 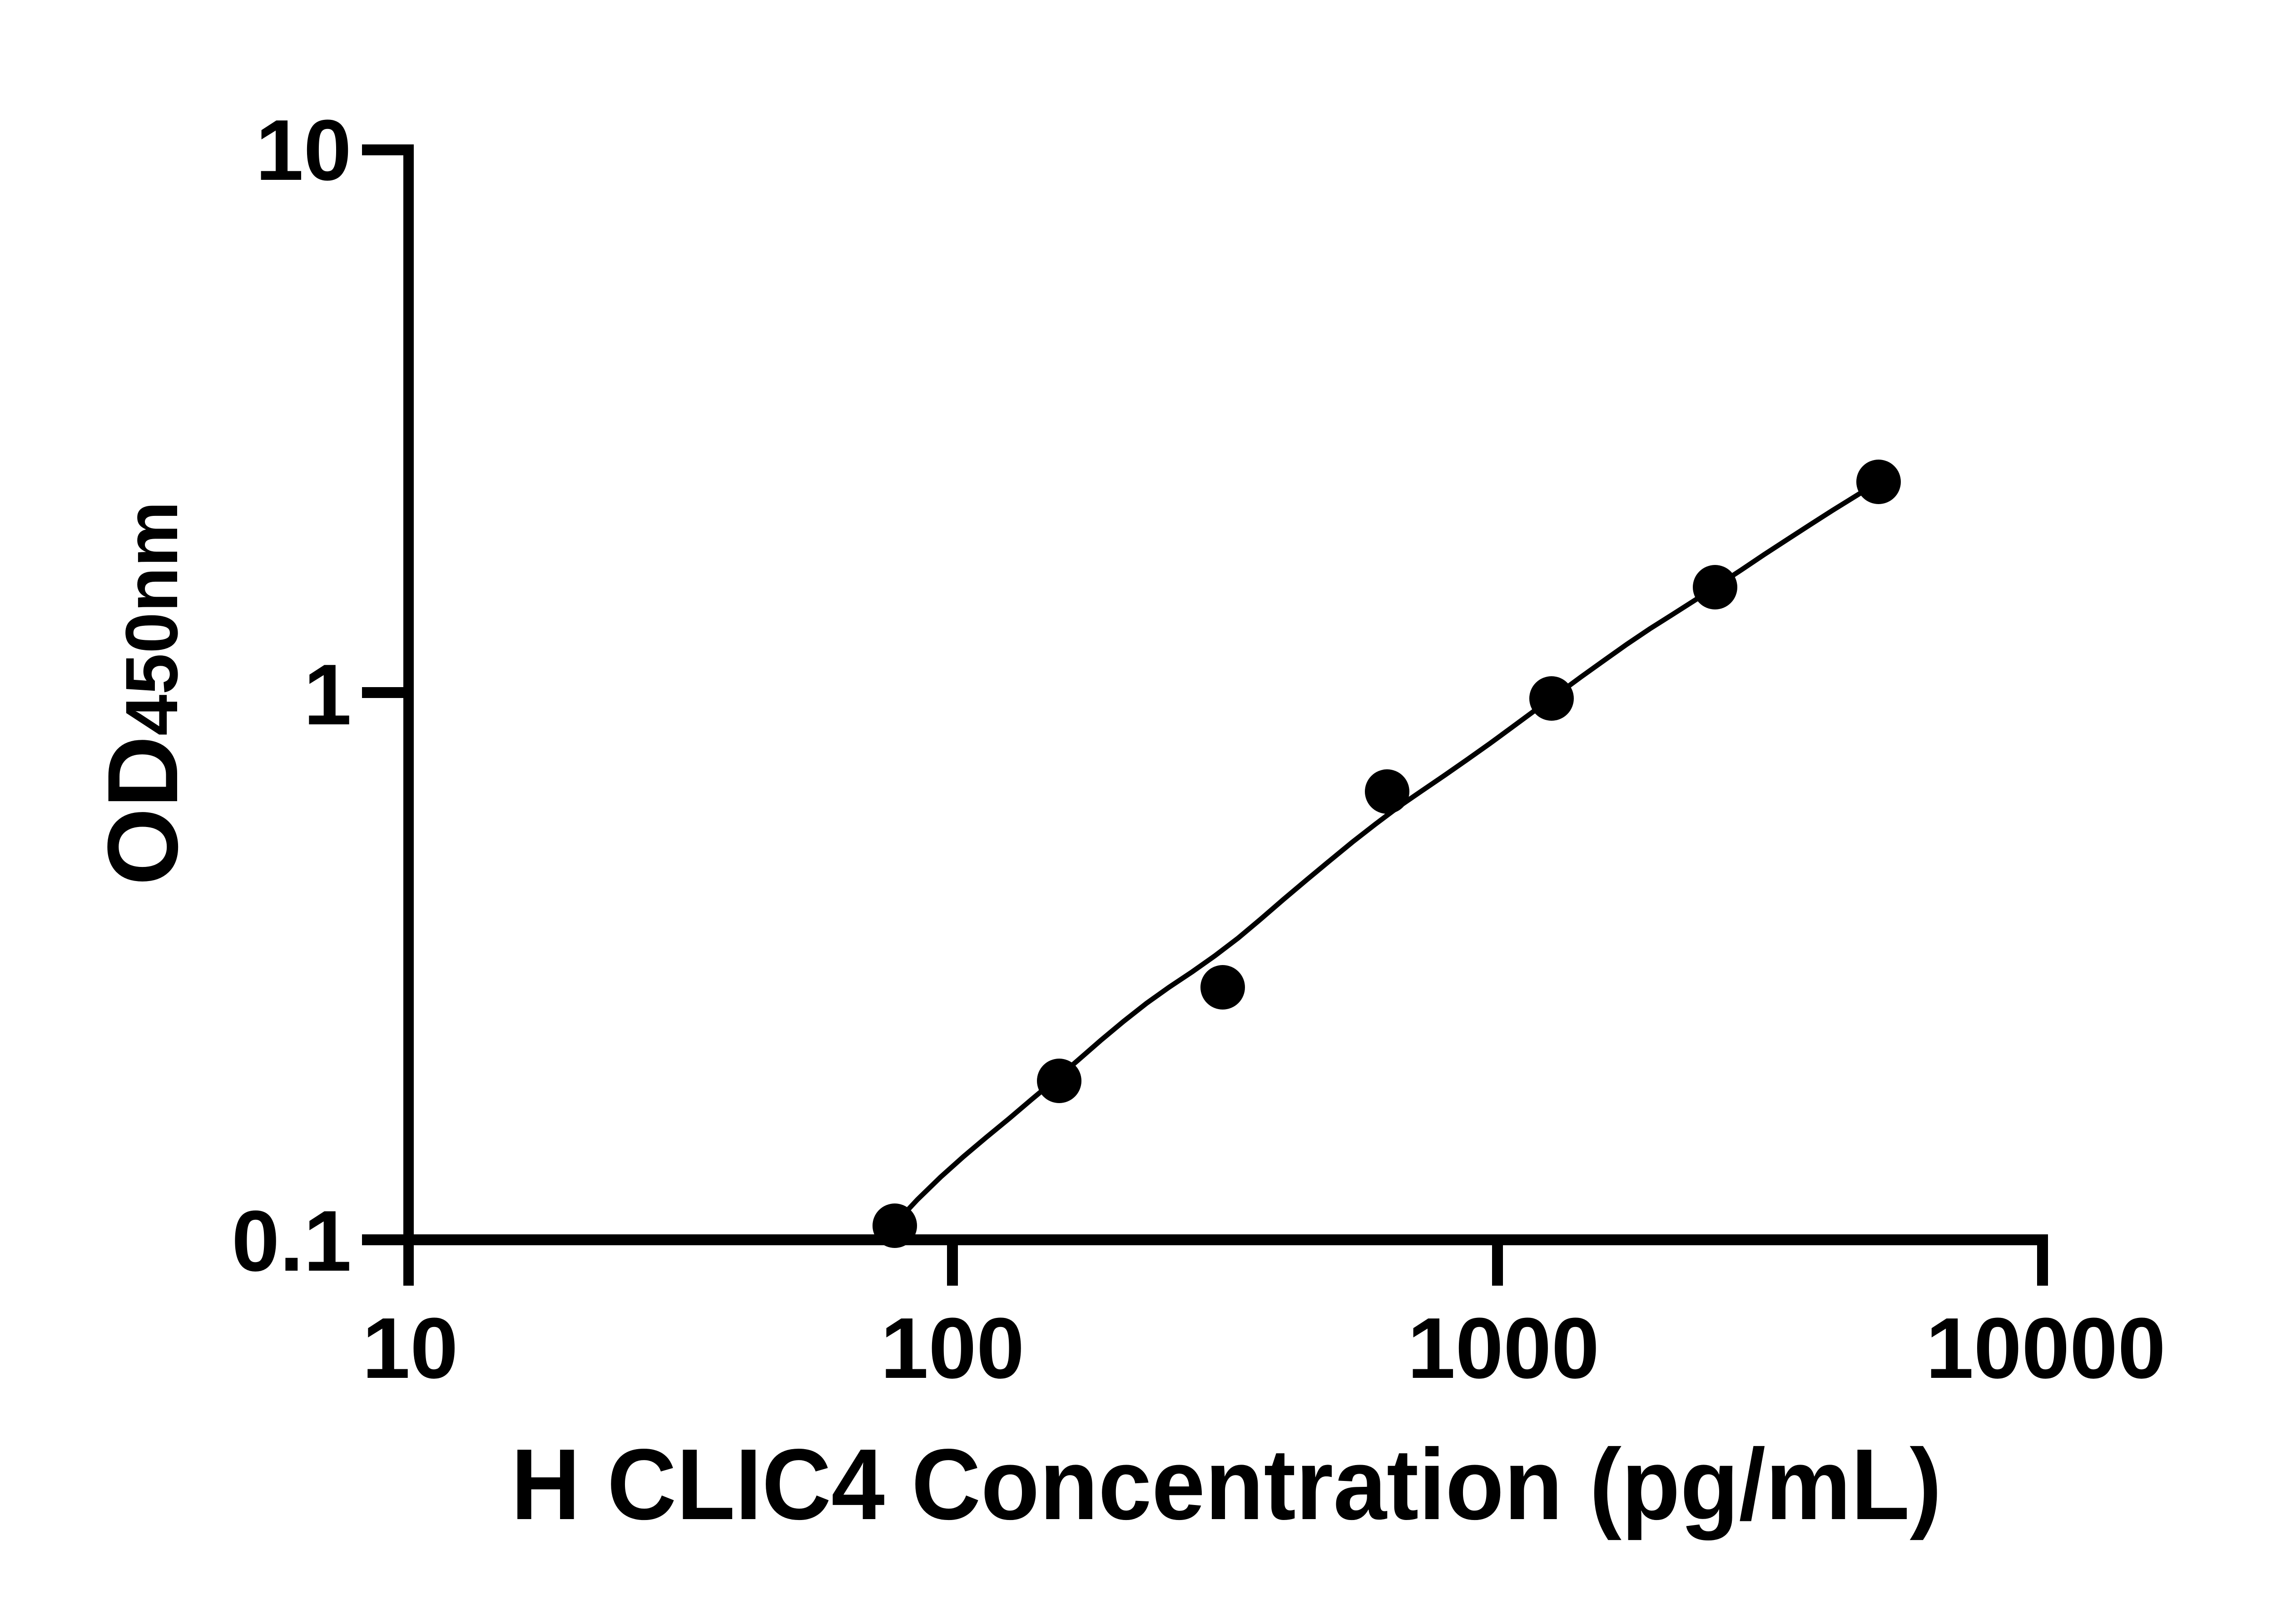 What do you see at coordinates (952, 1348) in the screenshot?
I see `svg-text: 100` at bounding box center [952, 1348].